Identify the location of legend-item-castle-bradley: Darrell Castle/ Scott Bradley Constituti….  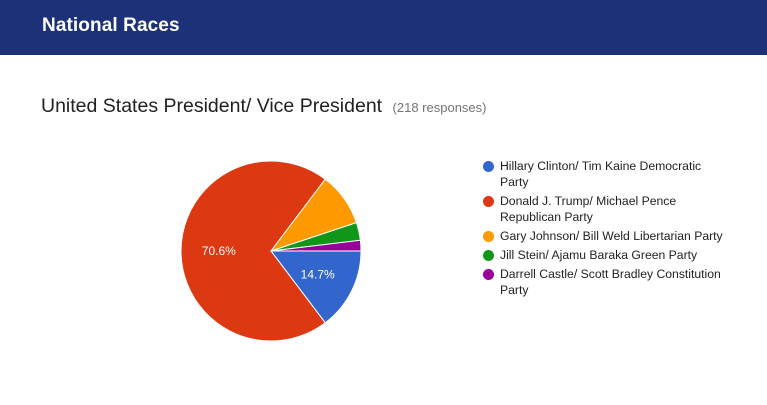
(603, 282).